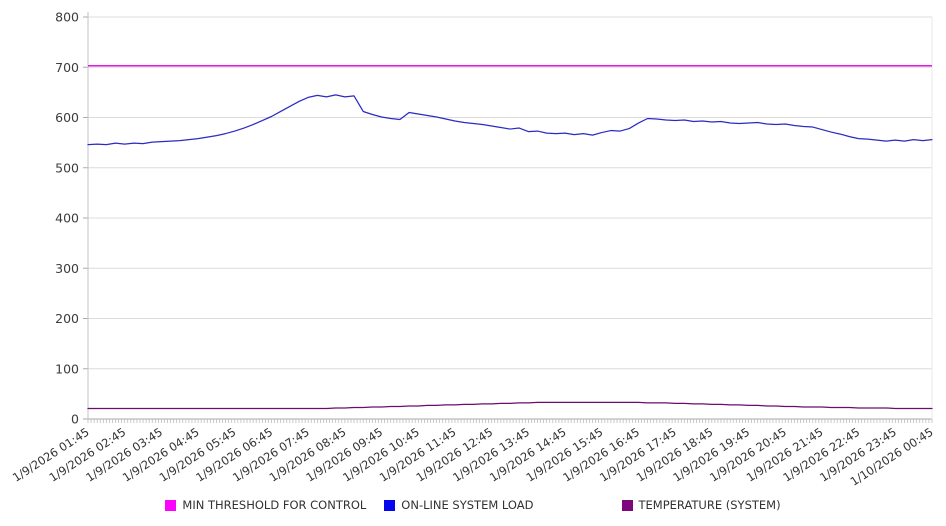 The image size is (946, 526). I want to click on legend-label-temperature: TEMPERATURE (SYSTEM), so click(709, 505).